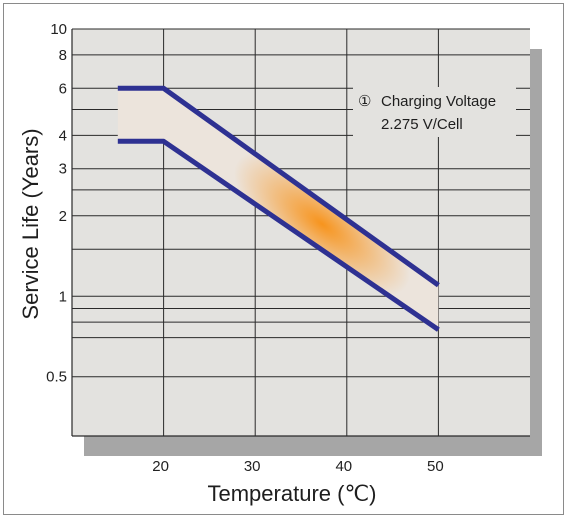 This screenshot has width=569, height=520. What do you see at coordinates (364, 101) in the screenshot?
I see `annotation-marker: ①` at bounding box center [364, 101].